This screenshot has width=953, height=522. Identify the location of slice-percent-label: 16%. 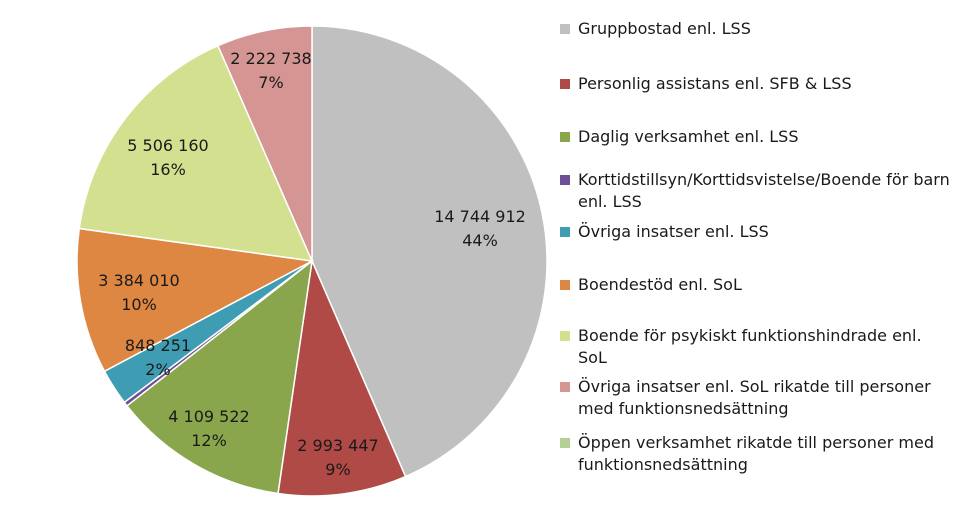
(168, 169).